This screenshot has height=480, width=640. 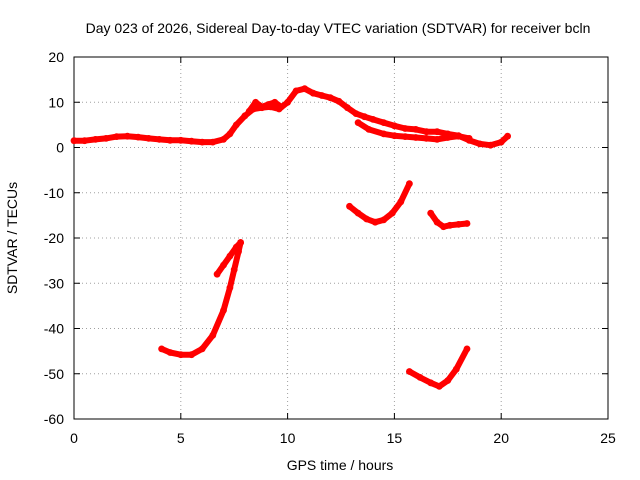 I want to click on y-tick-label: -10, so click(x=54, y=193).